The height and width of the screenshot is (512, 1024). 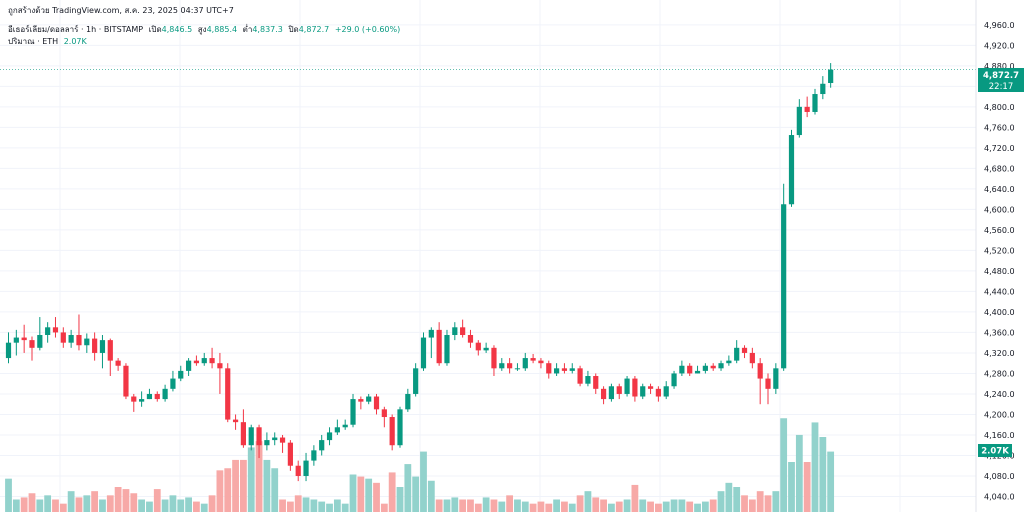 I want to click on price-tick-label: 4,640.0, so click(x=999, y=189).